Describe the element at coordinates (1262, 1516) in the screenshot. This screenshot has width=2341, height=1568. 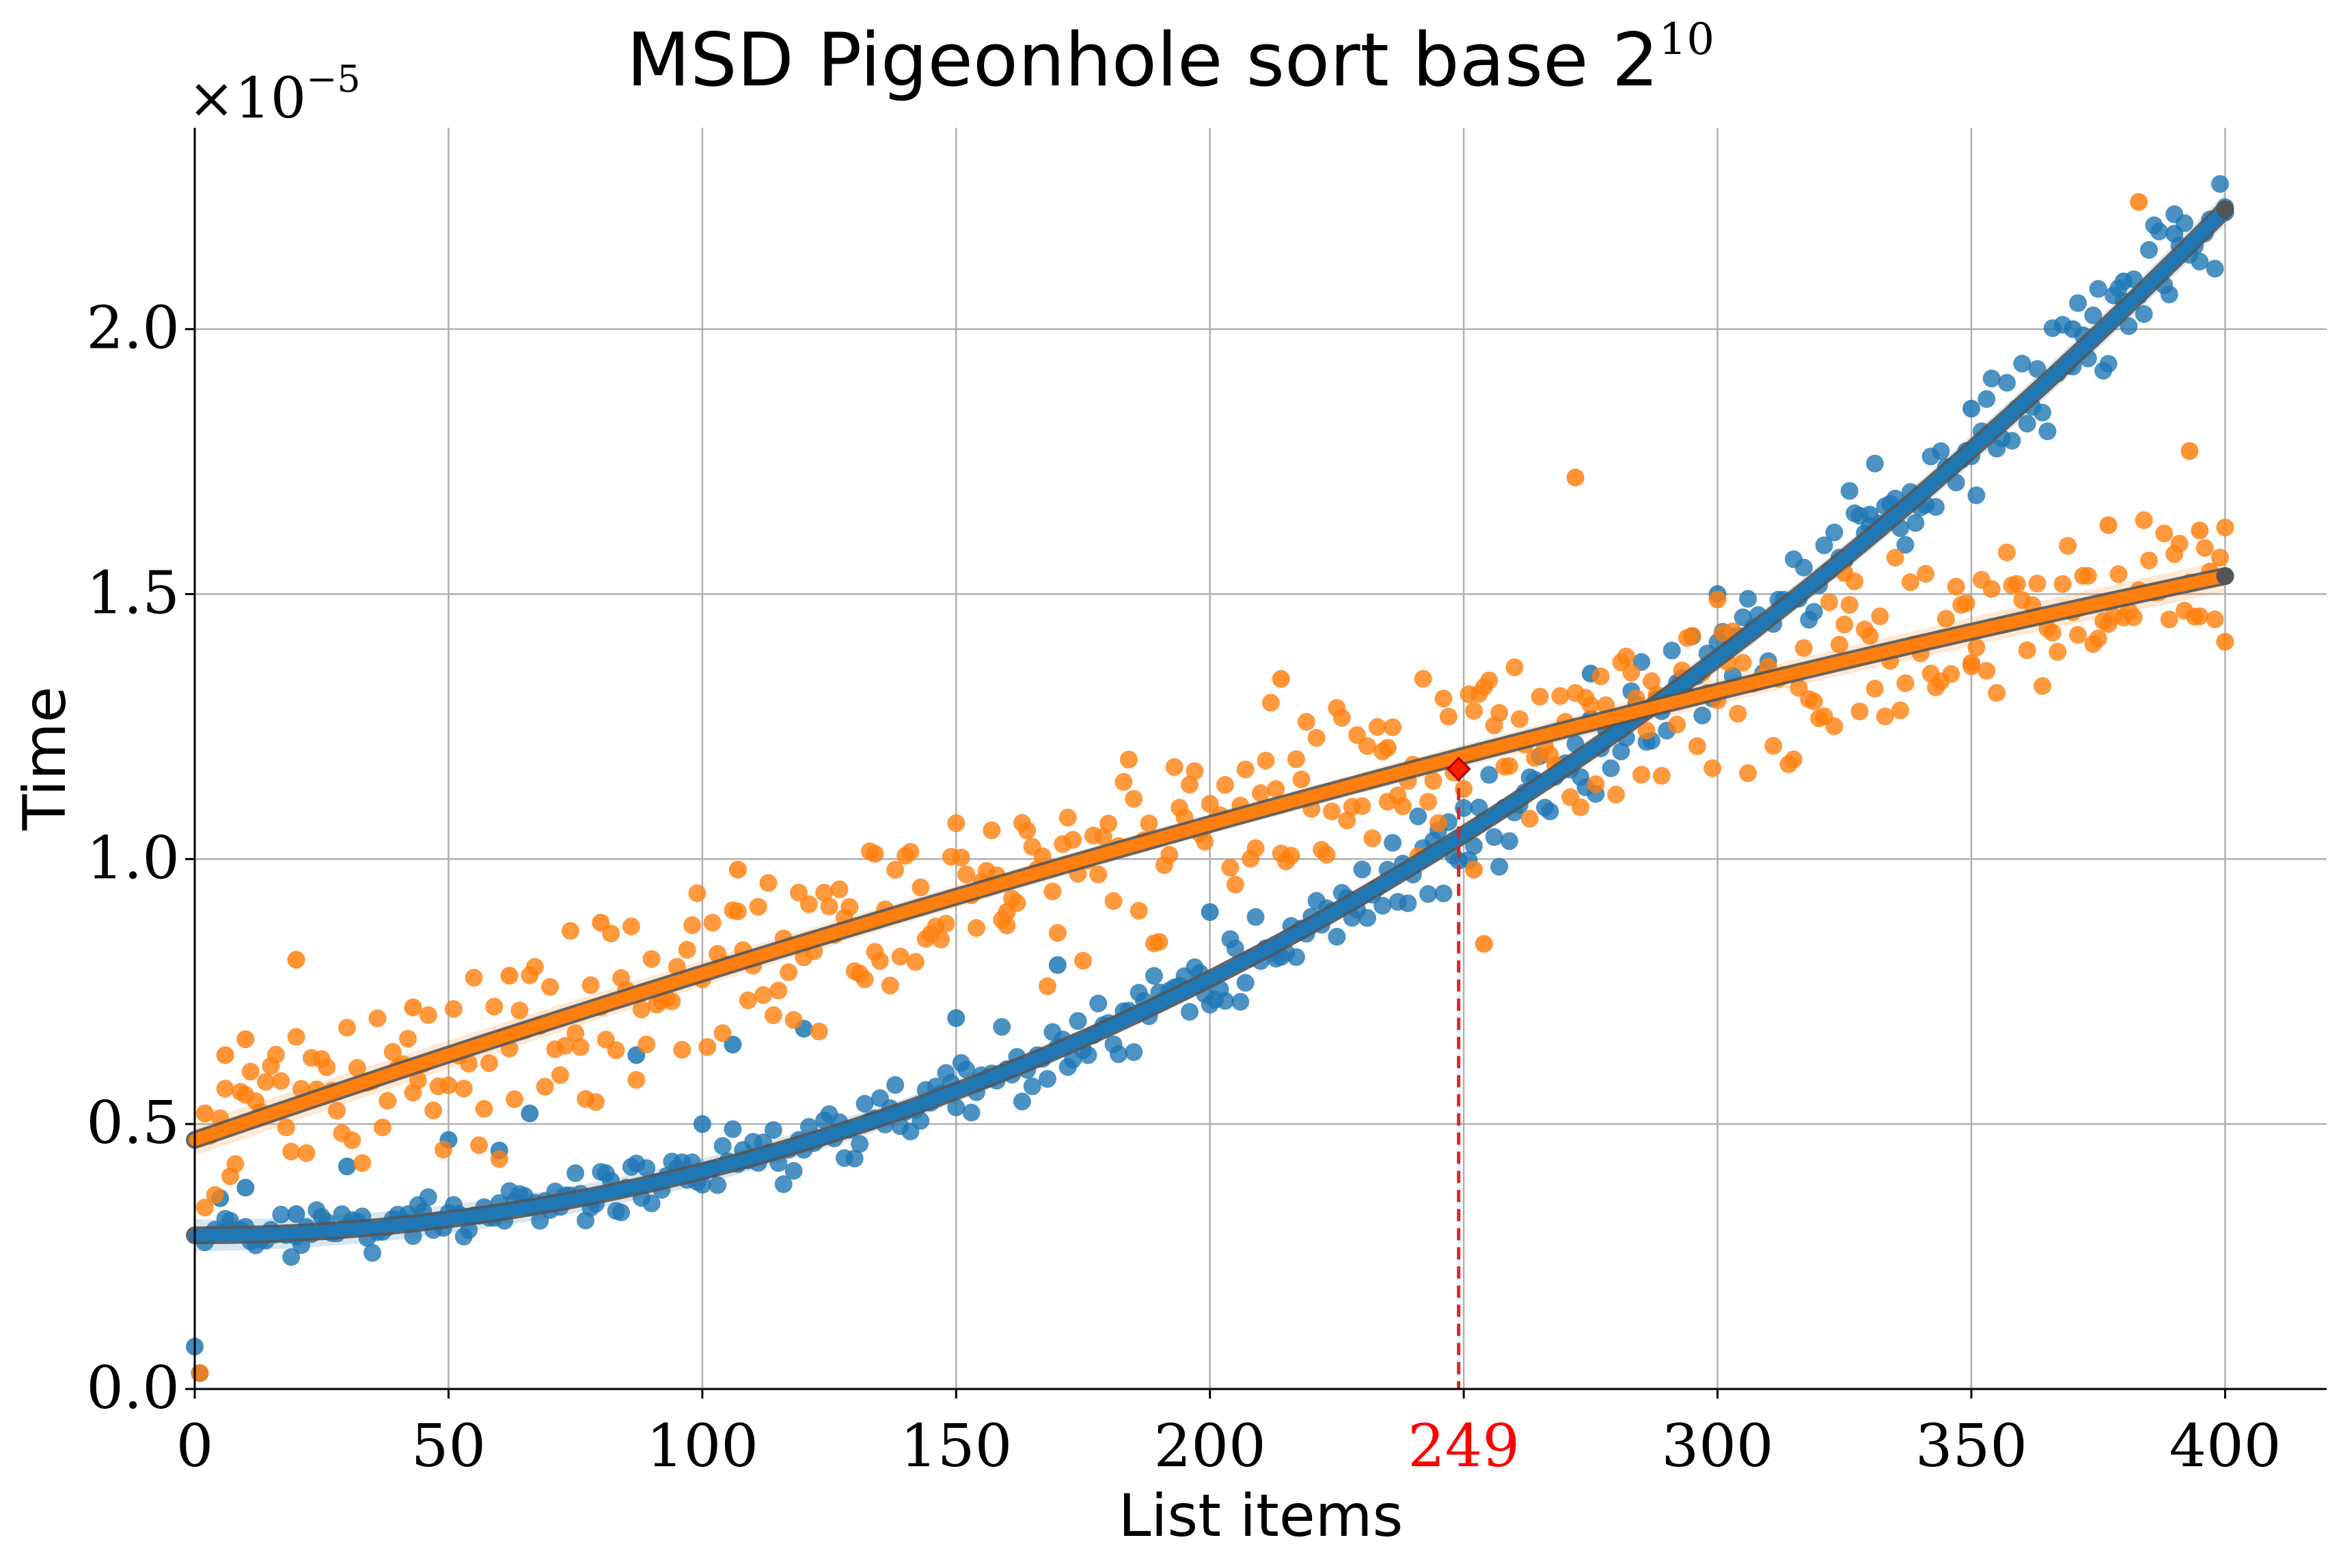
I see `x-axis-label: List items` at that location.